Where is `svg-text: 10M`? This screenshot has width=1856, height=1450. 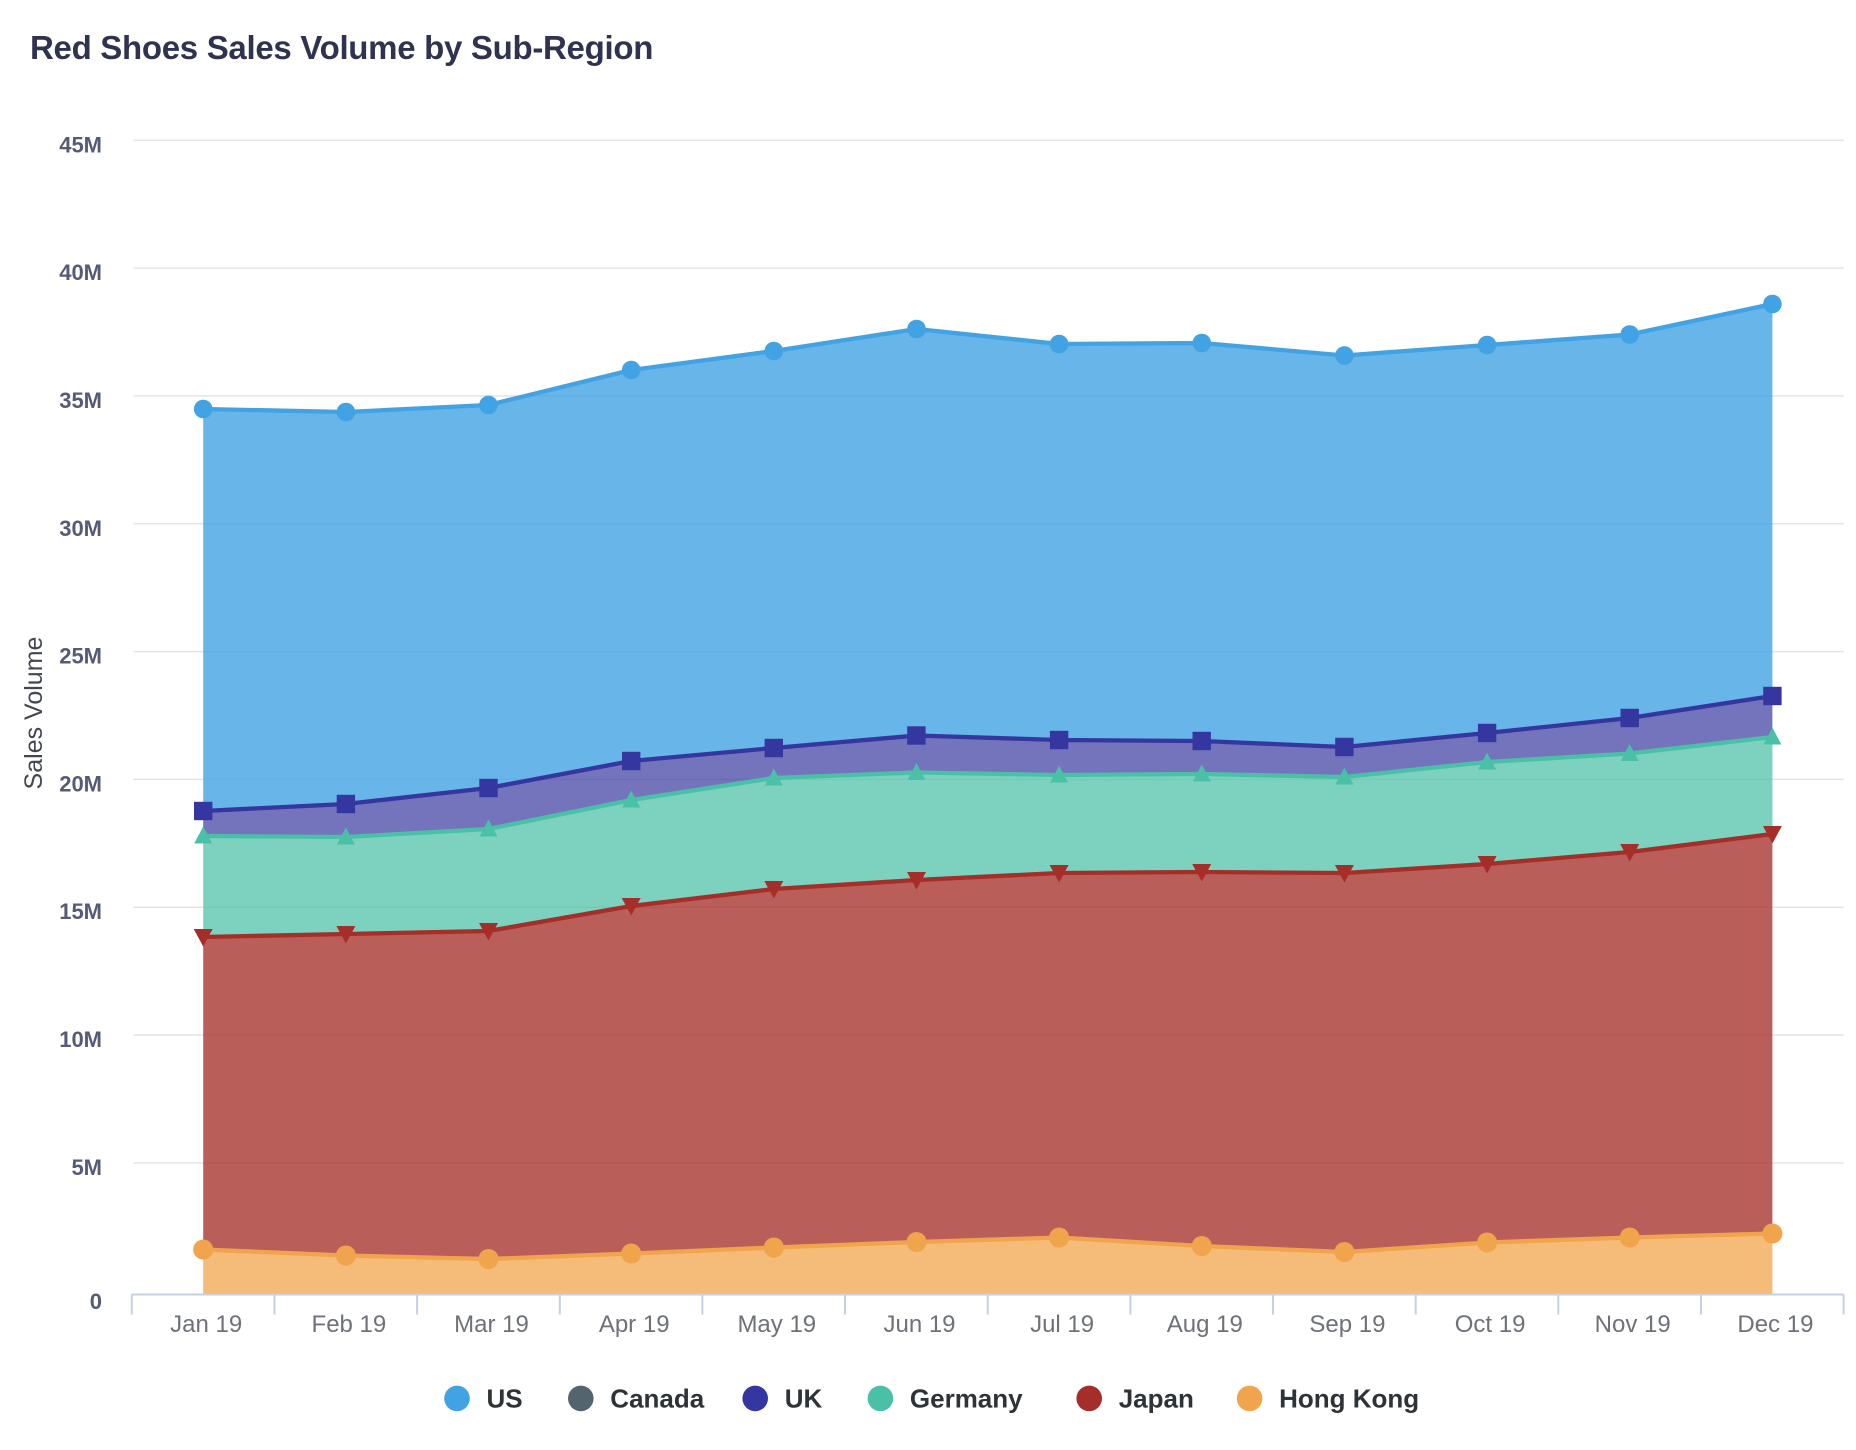 svg-text: 10M is located at coordinates (80, 1039).